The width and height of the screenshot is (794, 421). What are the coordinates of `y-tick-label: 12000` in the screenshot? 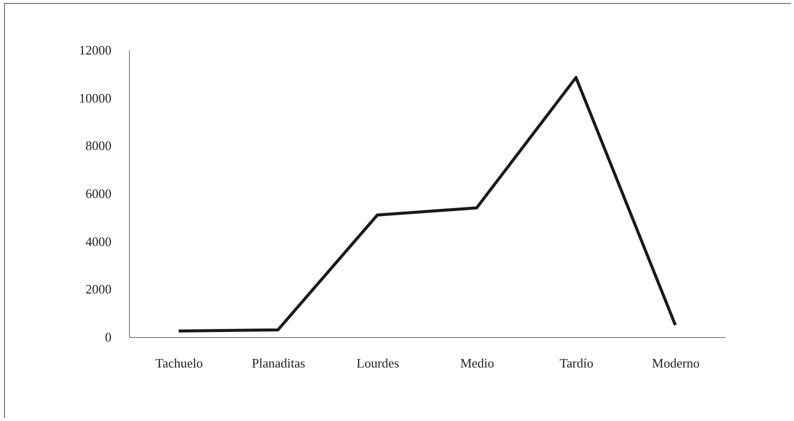 It's located at (95, 50).